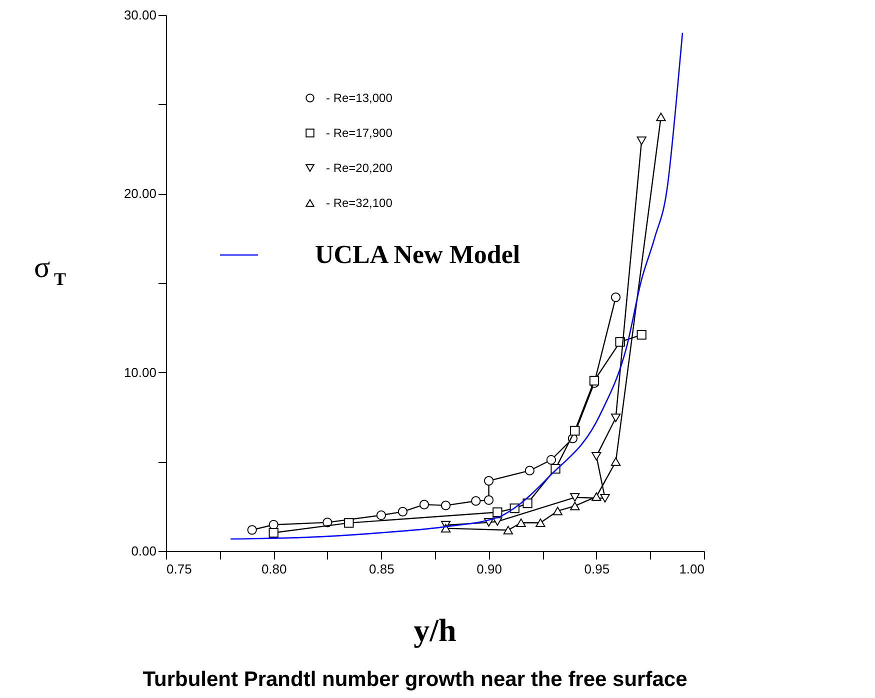  Describe the element at coordinates (359, 168) in the screenshot. I see `legend-label: - Re=20,200` at that location.